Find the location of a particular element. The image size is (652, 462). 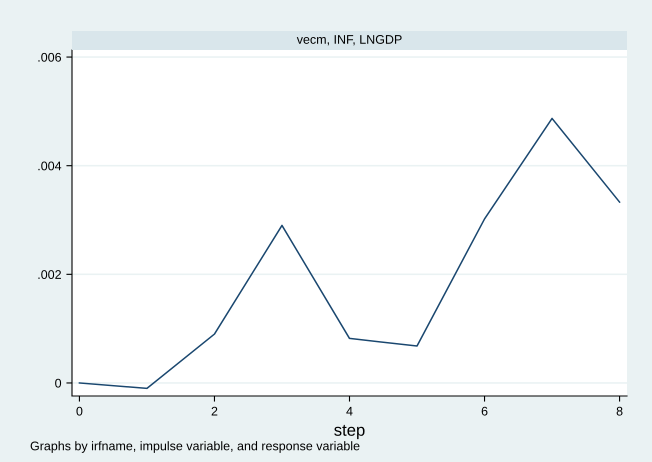

x-tick-label: 2 is located at coordinates (215, 411).